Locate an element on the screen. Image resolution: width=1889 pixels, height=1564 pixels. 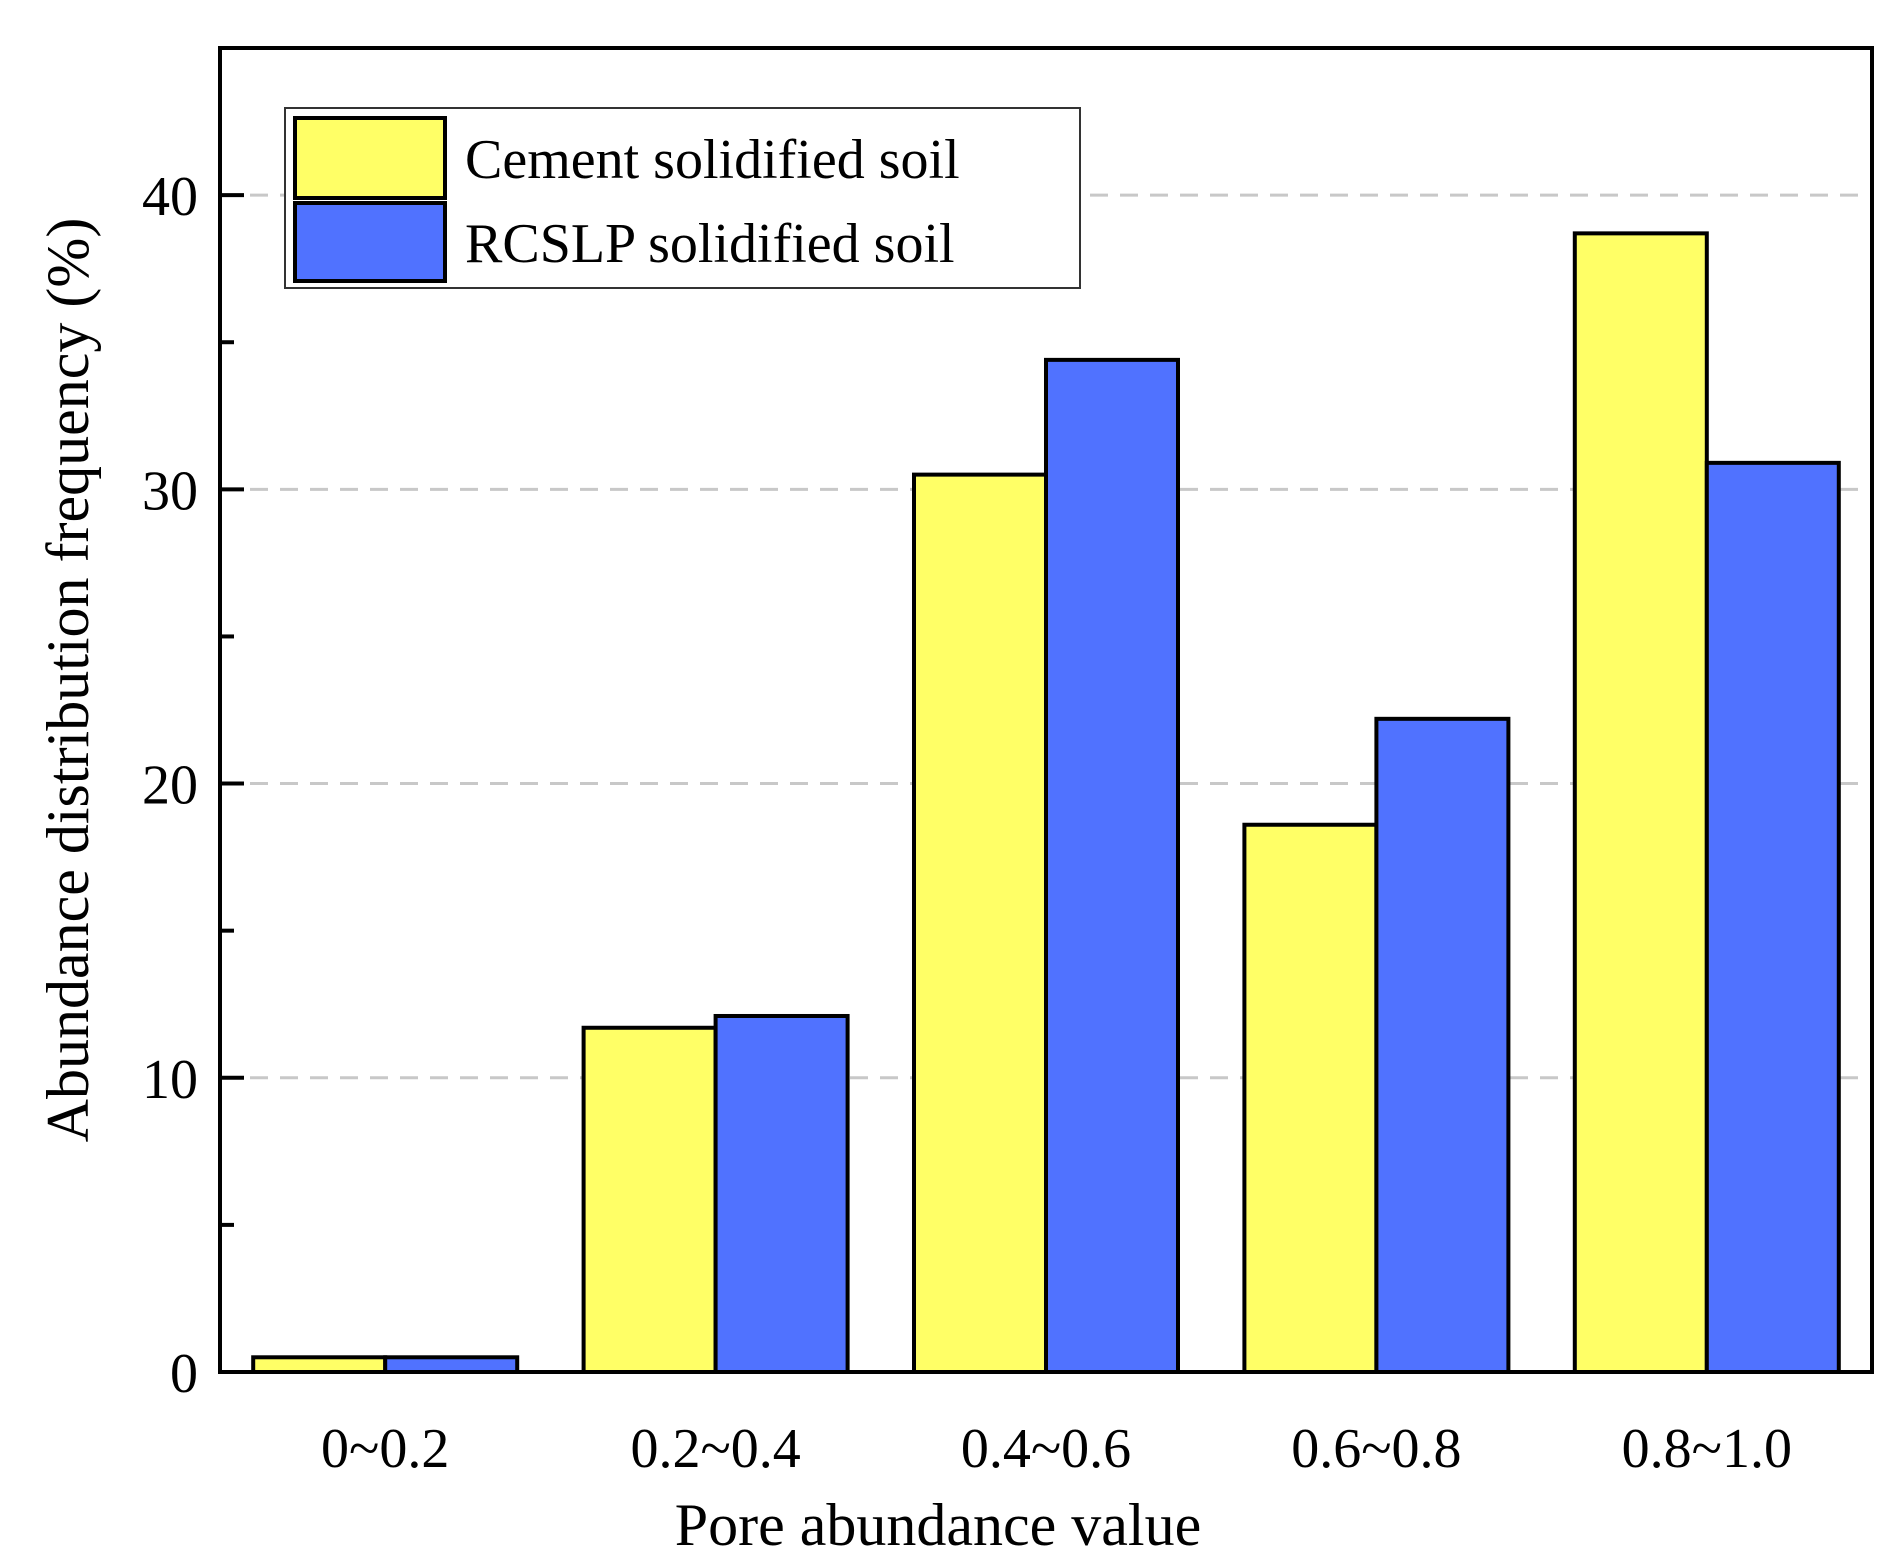
x-axis-title: Pore abundance value is located at coordinates (938, 1525).